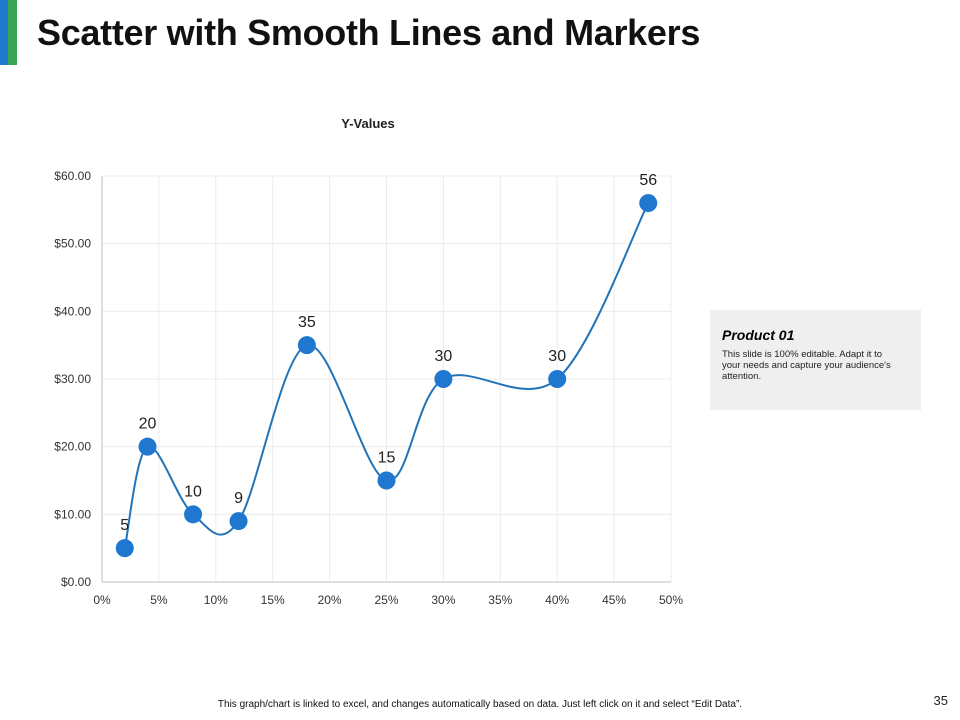  I want to click on y-tick-label: $60.00, so click(72, 176).